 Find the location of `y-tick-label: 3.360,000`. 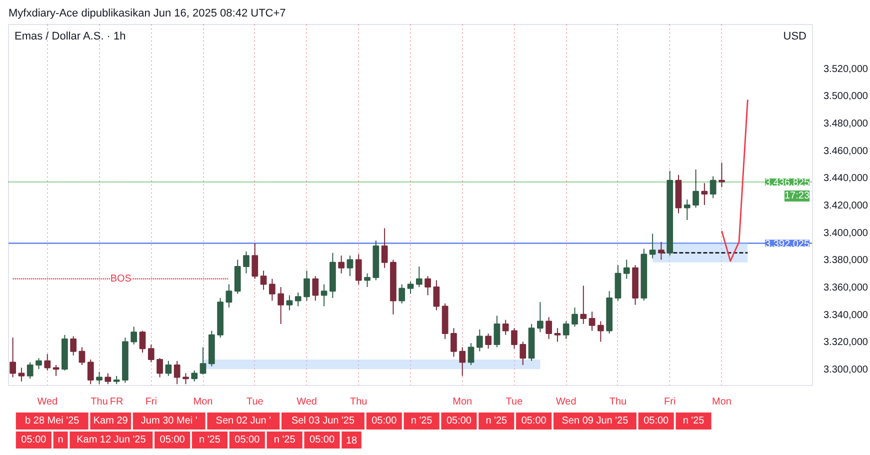

y-tick-label: 3.360,000 is located at coordinates (846, 288).